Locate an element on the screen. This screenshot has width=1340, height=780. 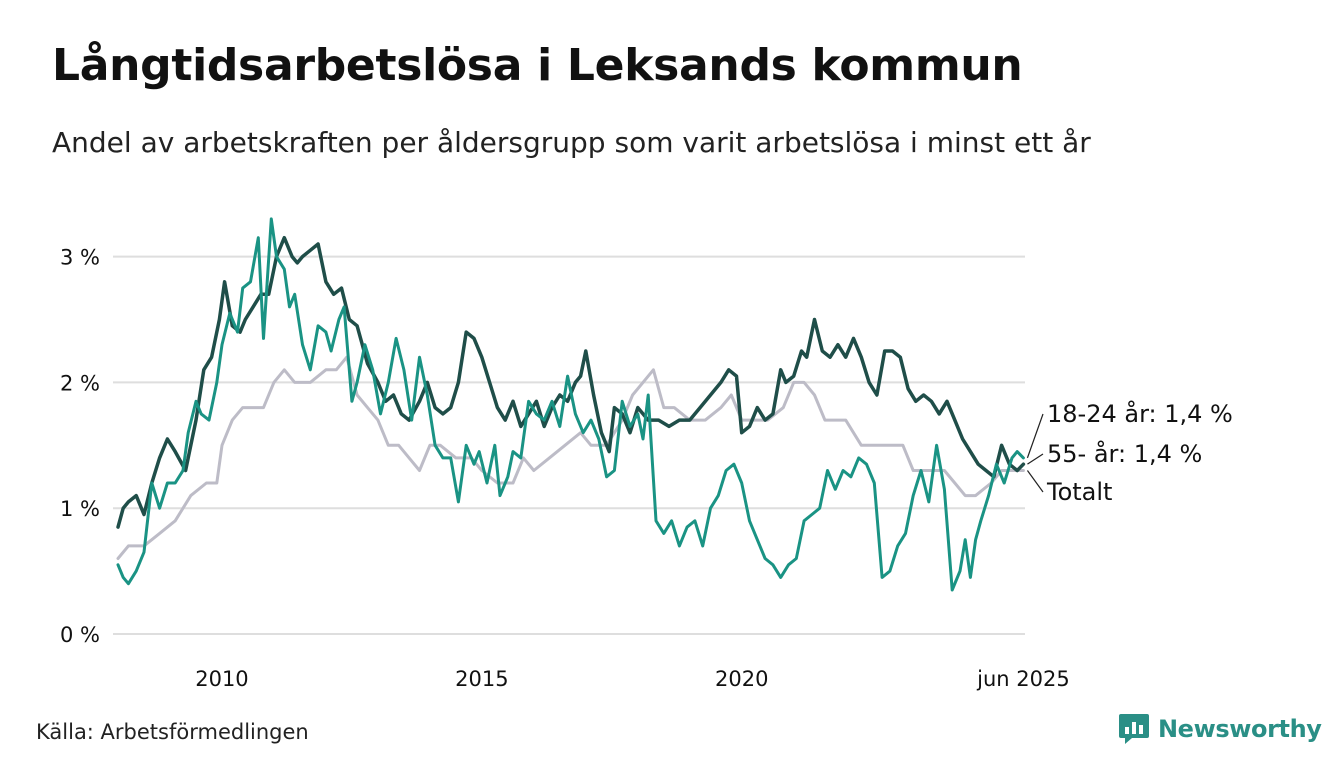
y-tick-label-3: 3 % is located at coordinates (80, 258).